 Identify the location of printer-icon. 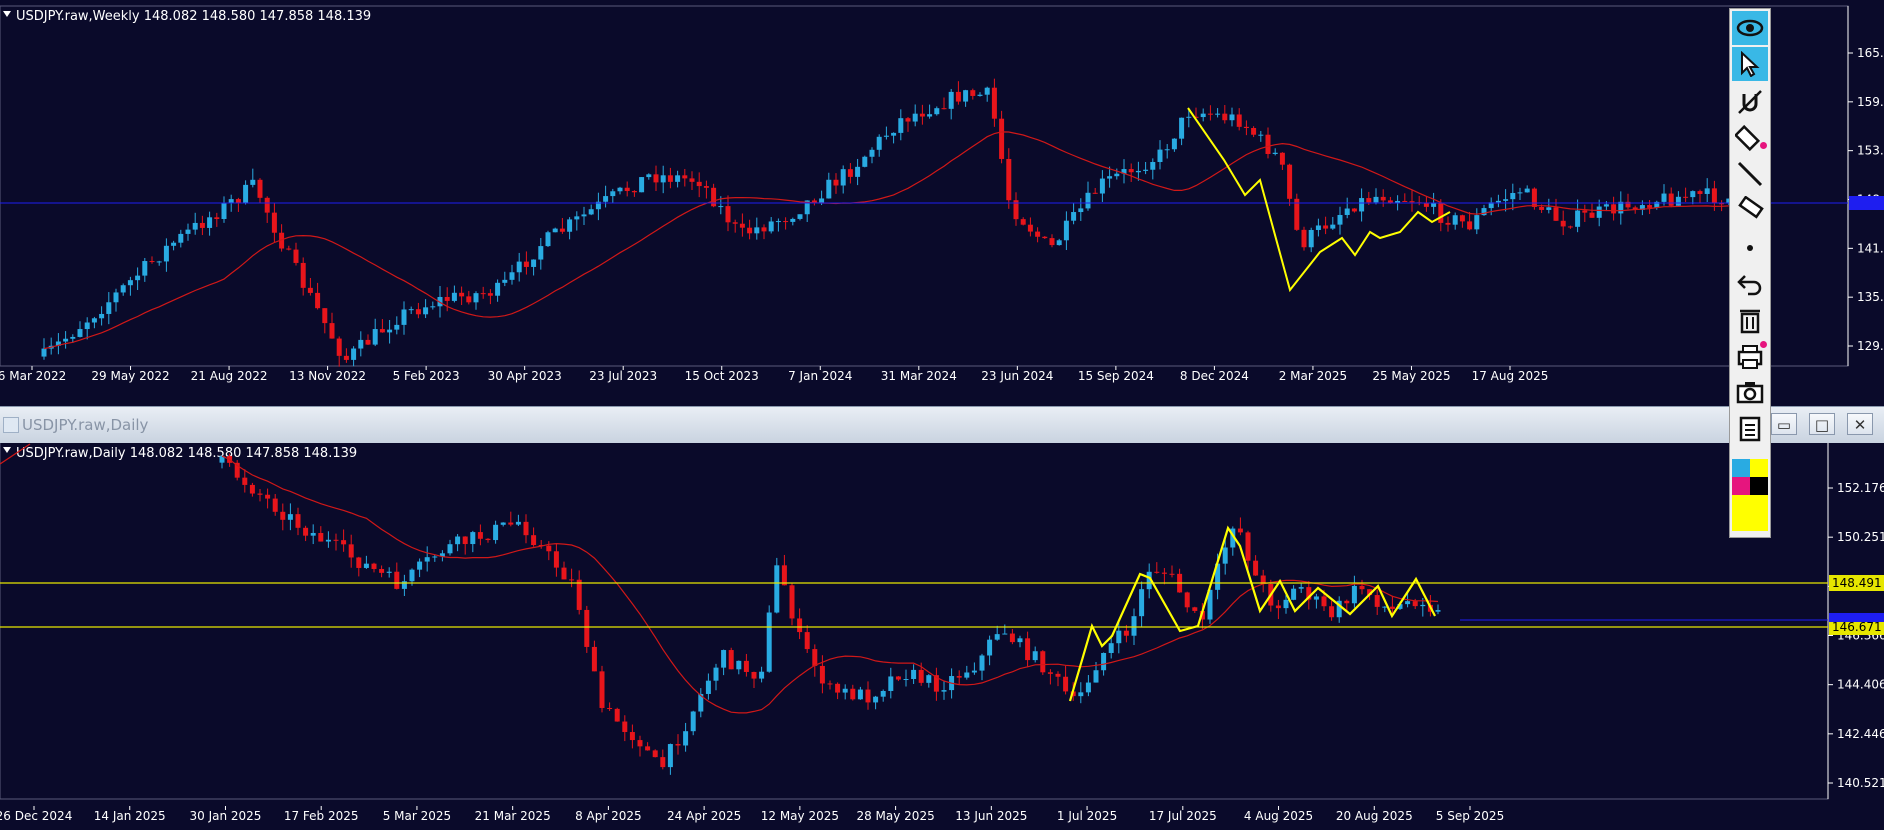
(1750, 356).